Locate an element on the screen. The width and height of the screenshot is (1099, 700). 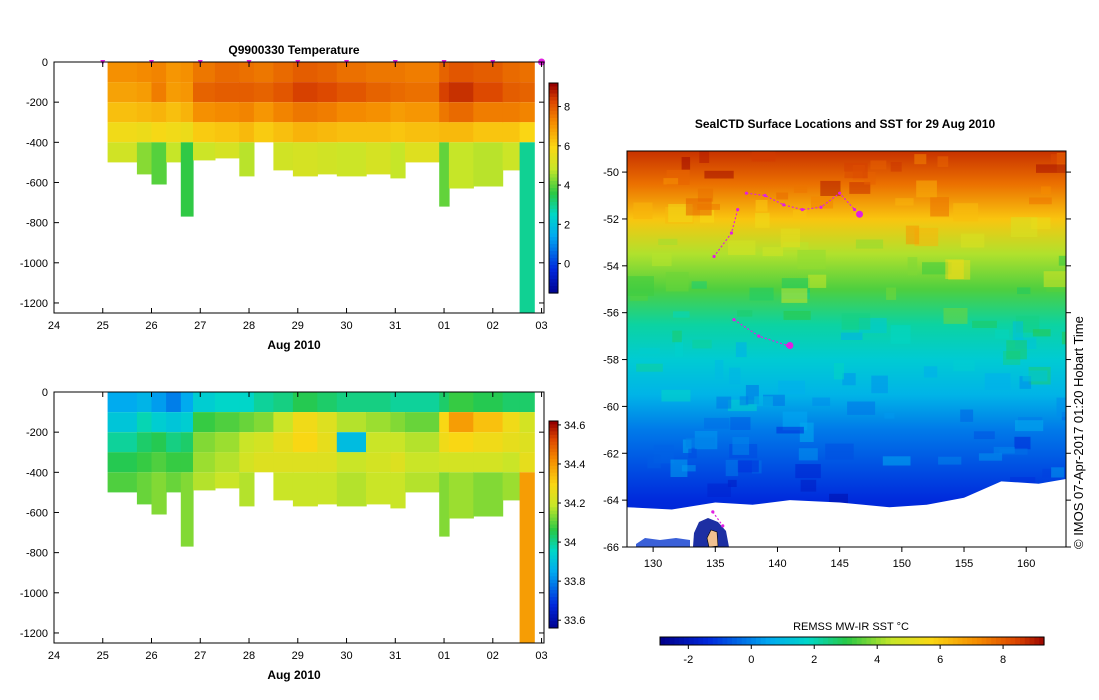
seal-track-point is located at coordinates (759, 336).